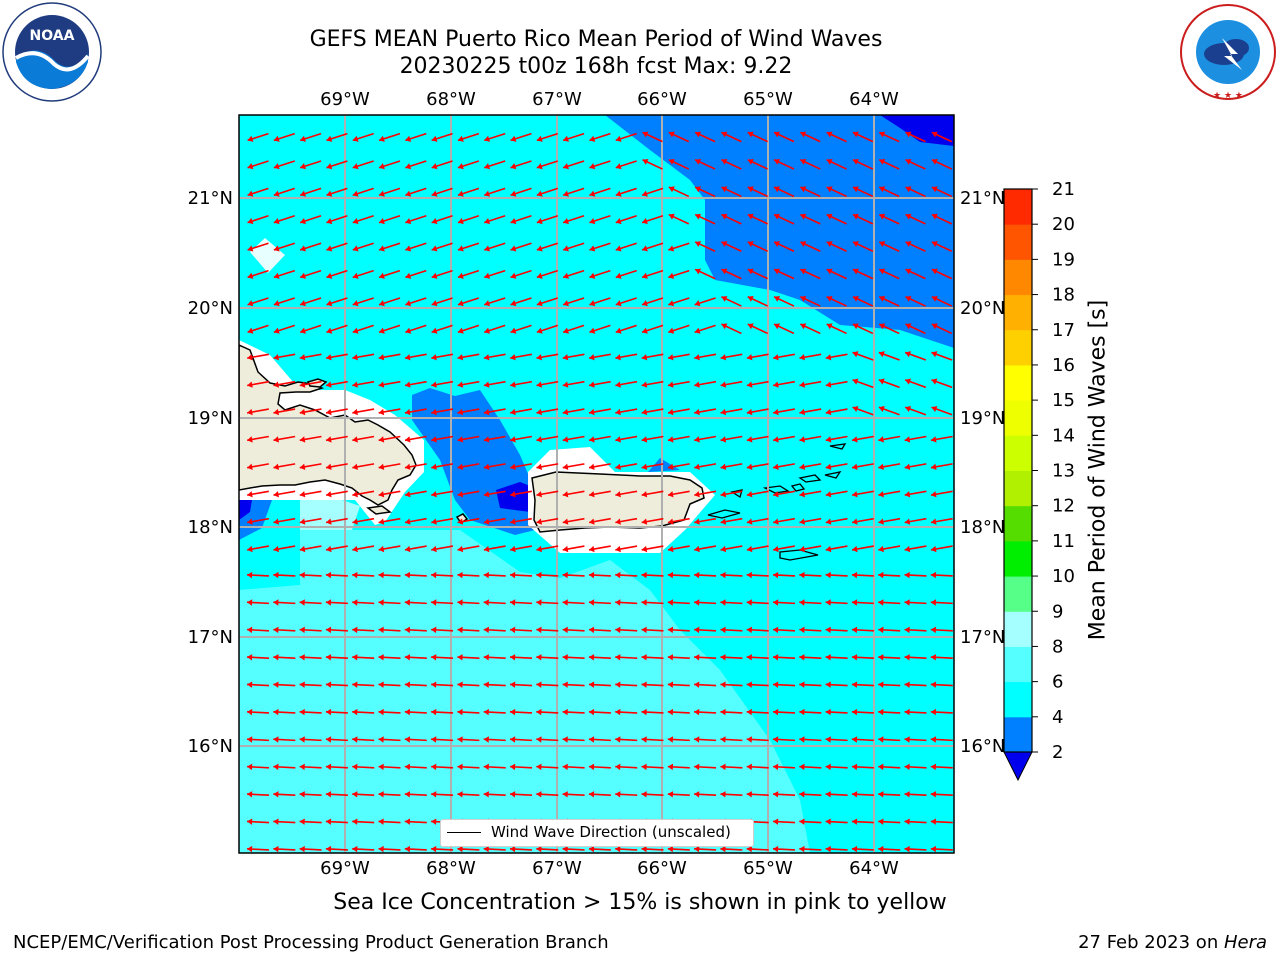 The width and height of the screenshot is (1280, 960). Describe the element at coordinates (1063, 576) in the screenshot. I see `colorbar-tick-label: 10` at that location.